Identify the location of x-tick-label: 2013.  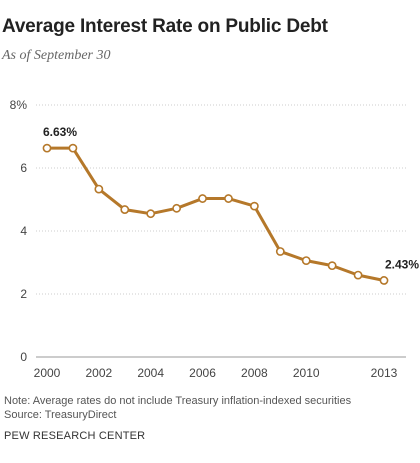
(384, 373).